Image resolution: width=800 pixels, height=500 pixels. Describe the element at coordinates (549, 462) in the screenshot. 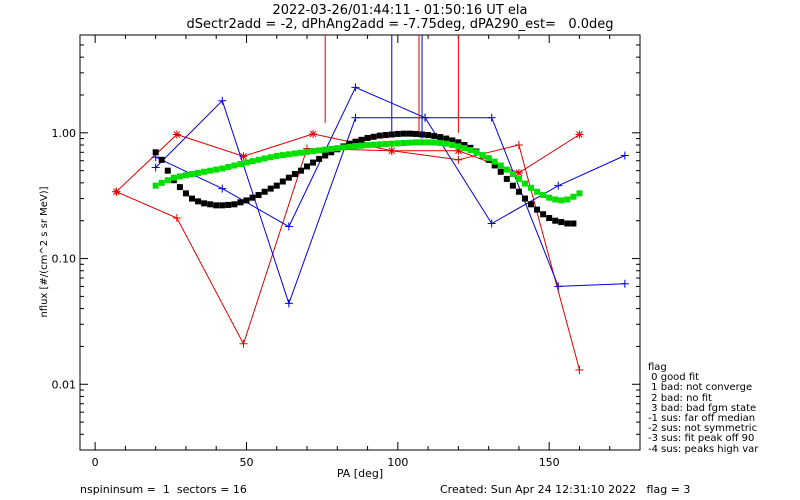

I see `x-tick-label: 150` at that location.